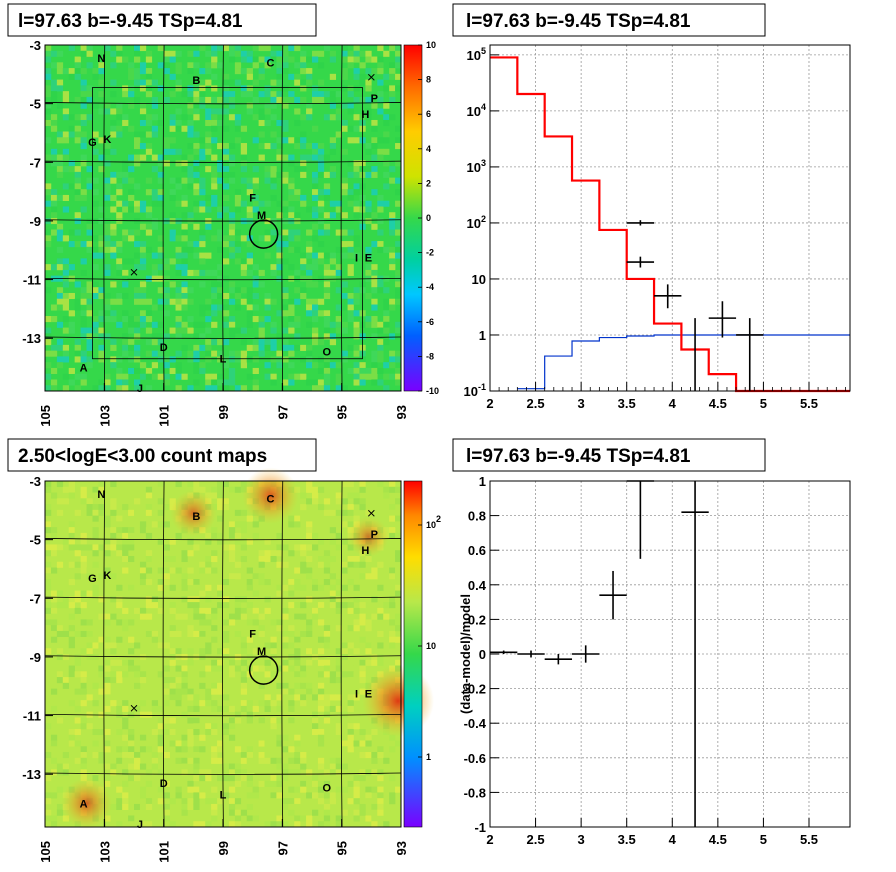 This screenshot has width=896, height=872. Describe the element at coordinates (35, 104) in the screenshot. I see `y-tick-label: -5` at that location.